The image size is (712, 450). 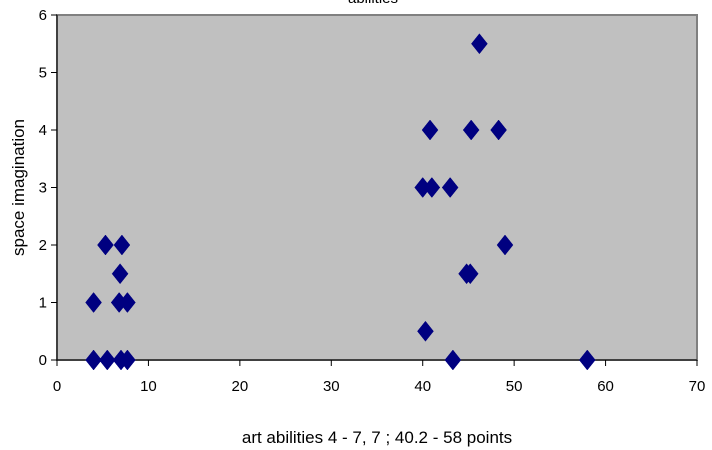 I want to click on x-tick-label: 10, so click(x=148, y=386).